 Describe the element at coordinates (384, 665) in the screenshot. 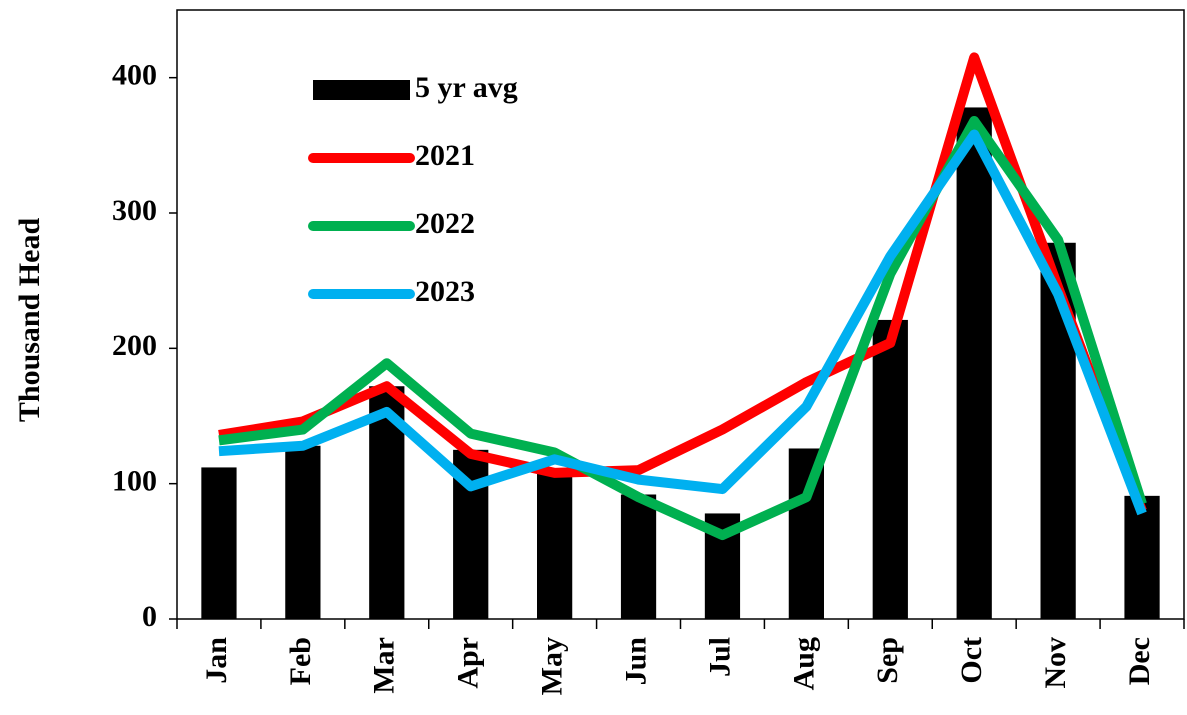

I see `x-tick-label: Mar` at that location.